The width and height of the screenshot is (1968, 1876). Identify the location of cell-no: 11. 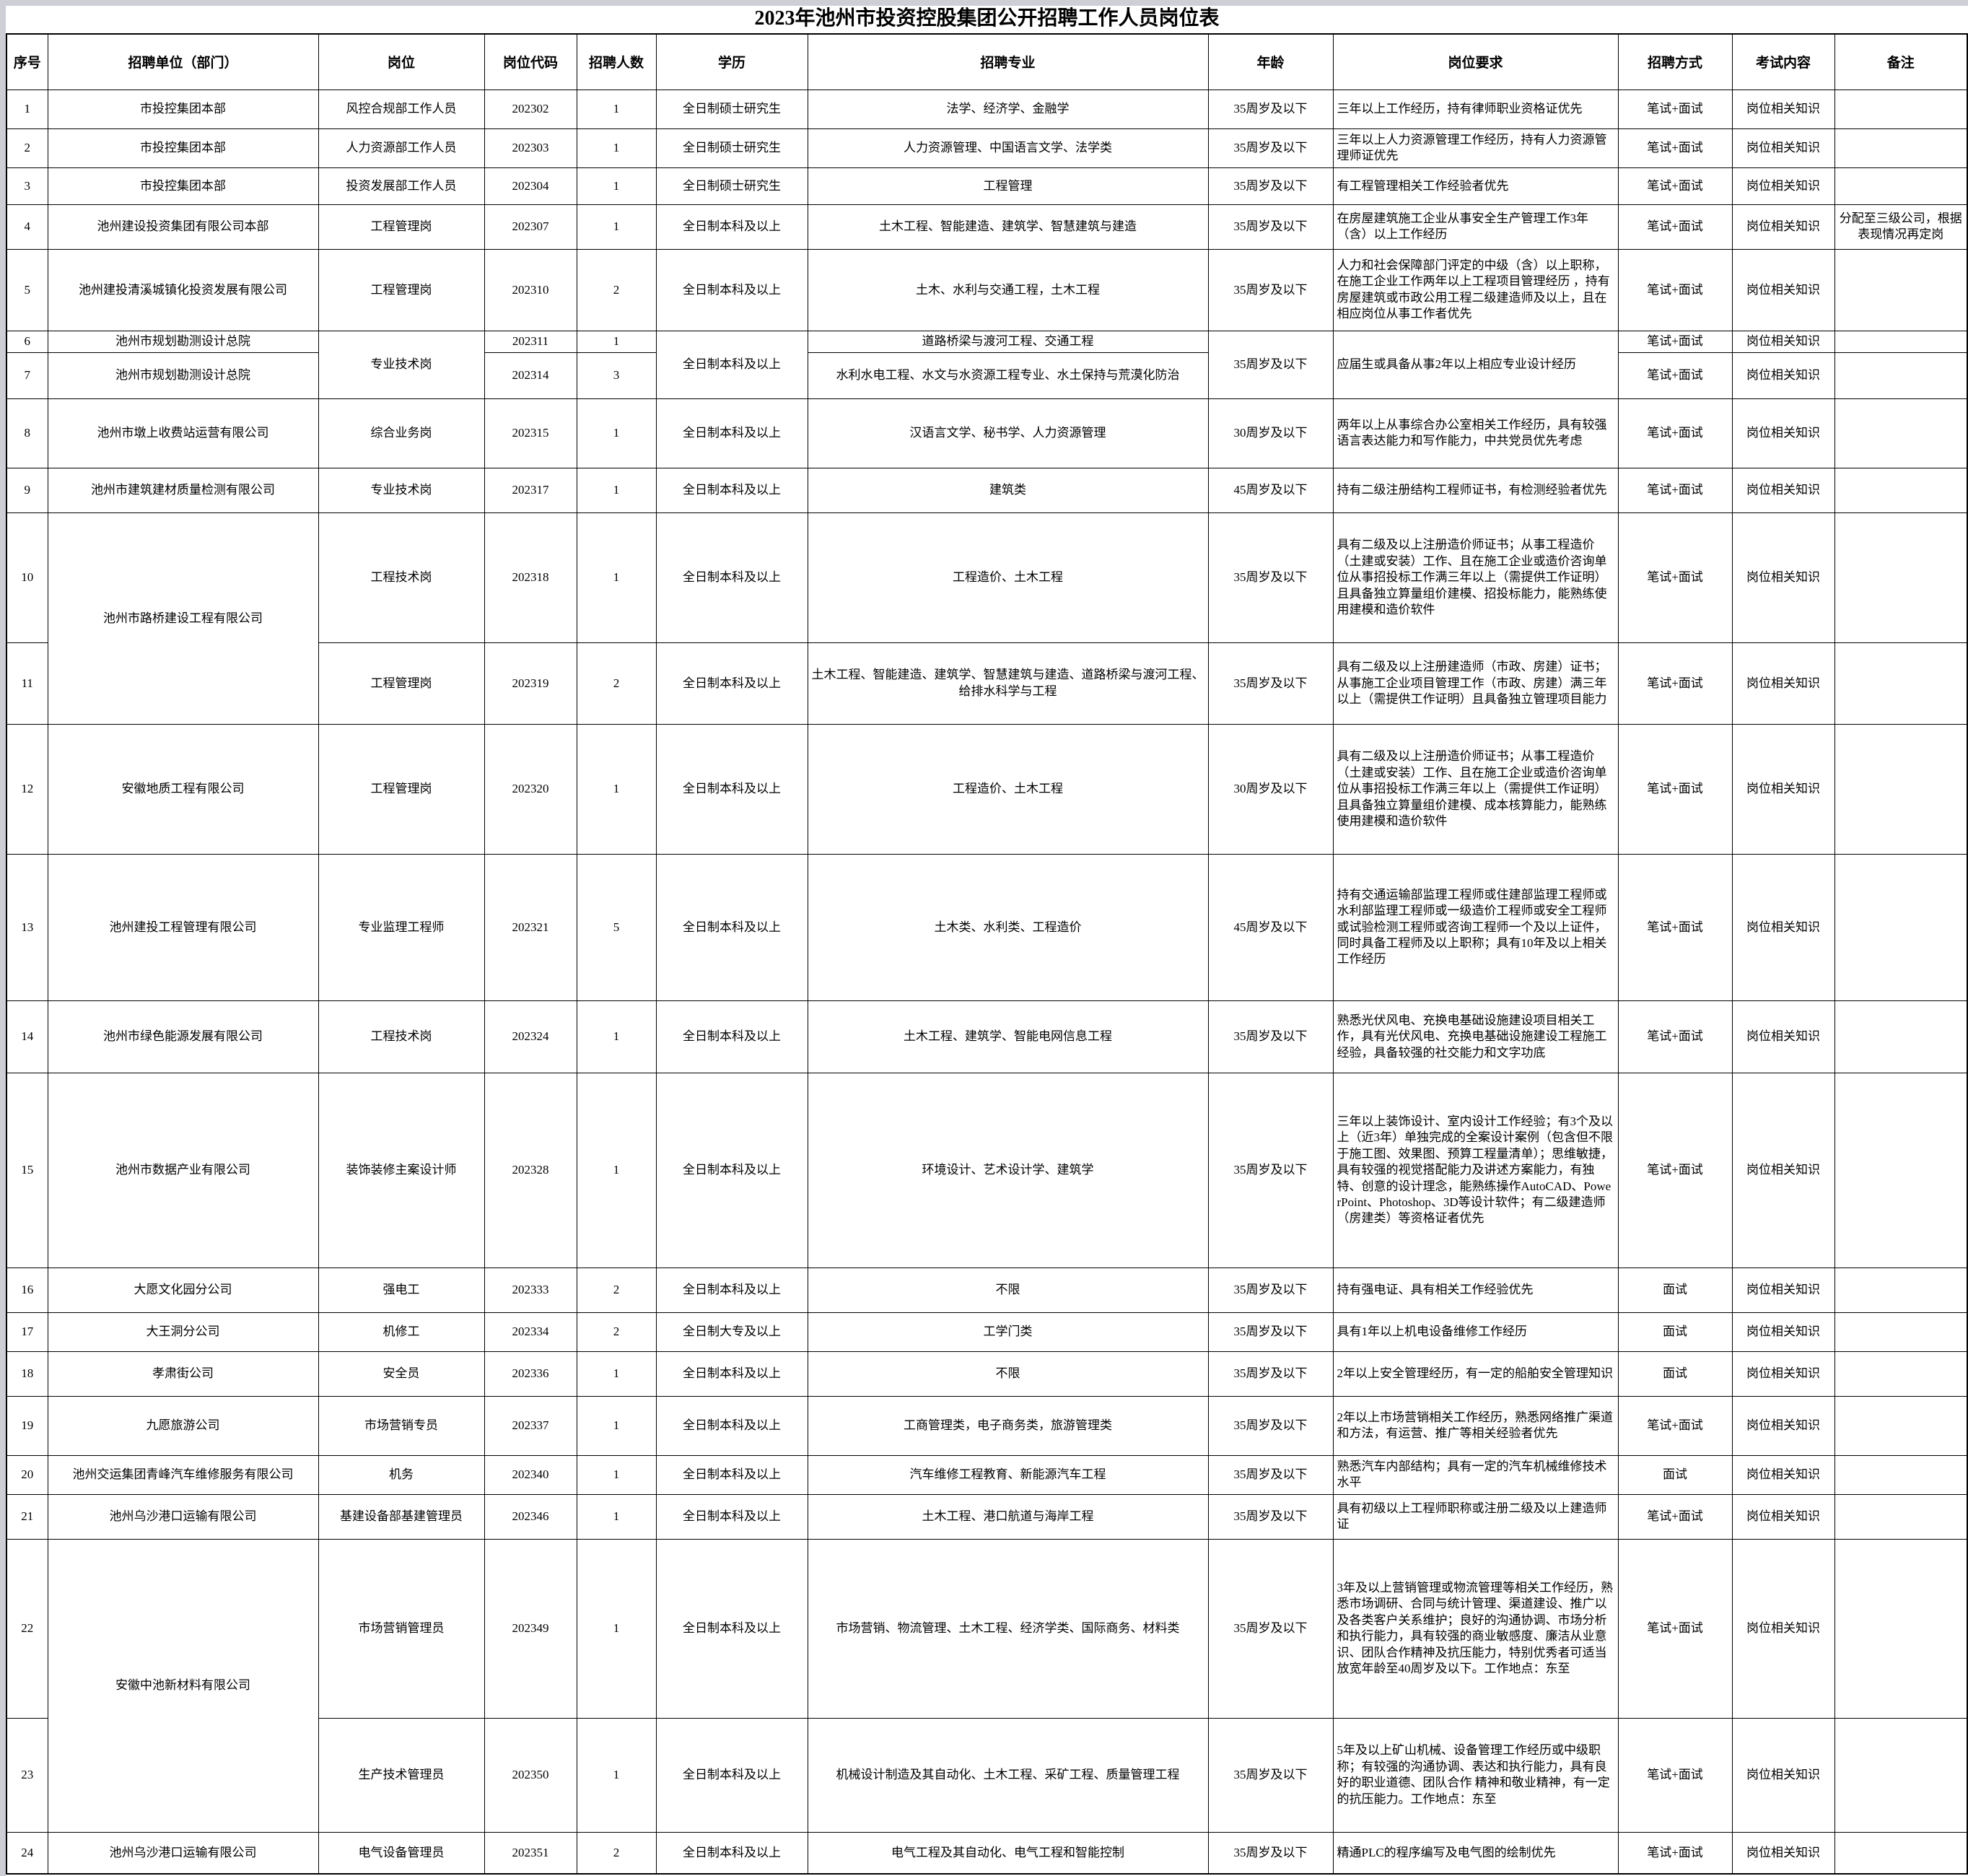
(27, 683).